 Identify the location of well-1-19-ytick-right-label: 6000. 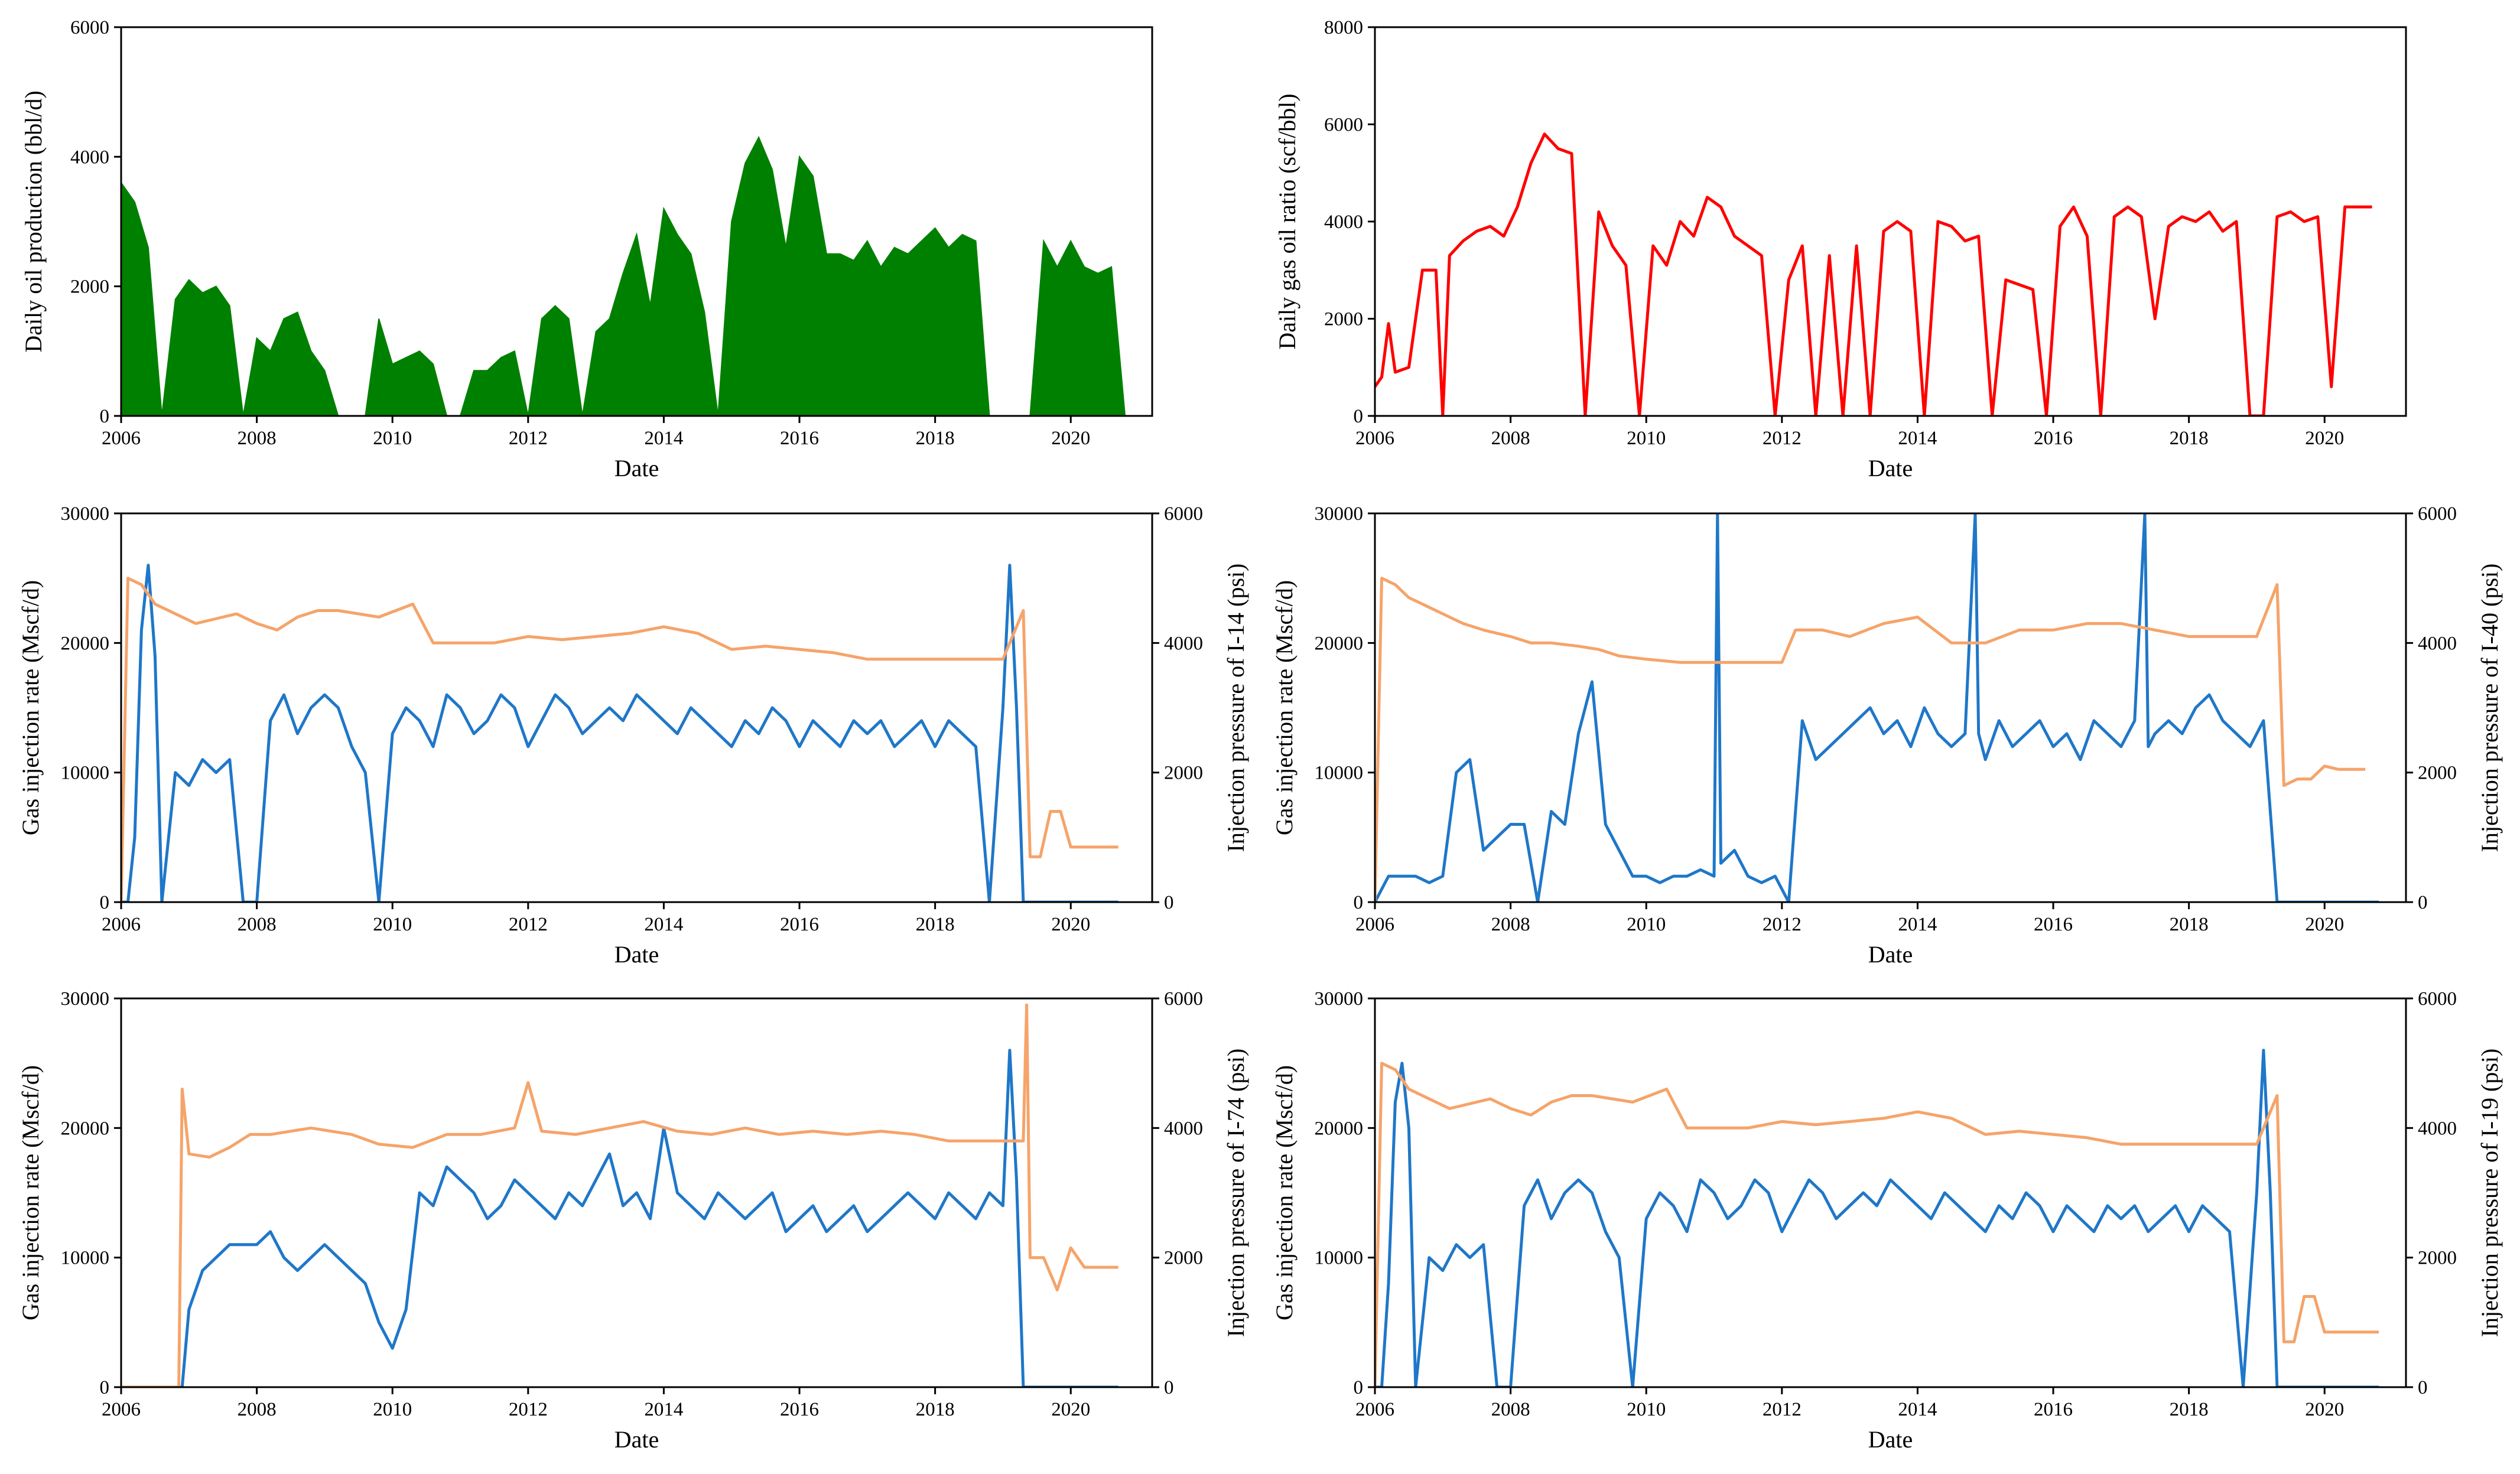
(2437, 999).